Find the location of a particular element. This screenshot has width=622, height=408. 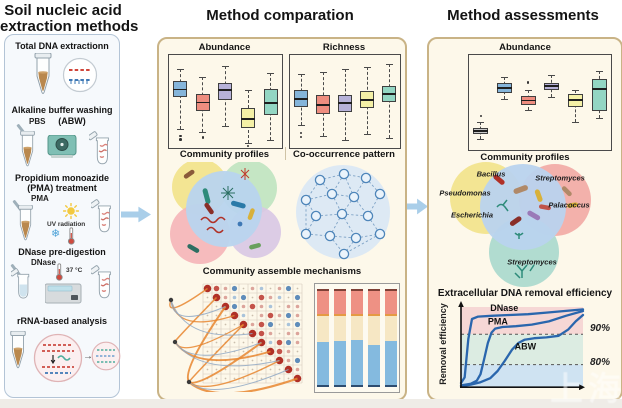

column-divider is located at coordinates (285, 153).